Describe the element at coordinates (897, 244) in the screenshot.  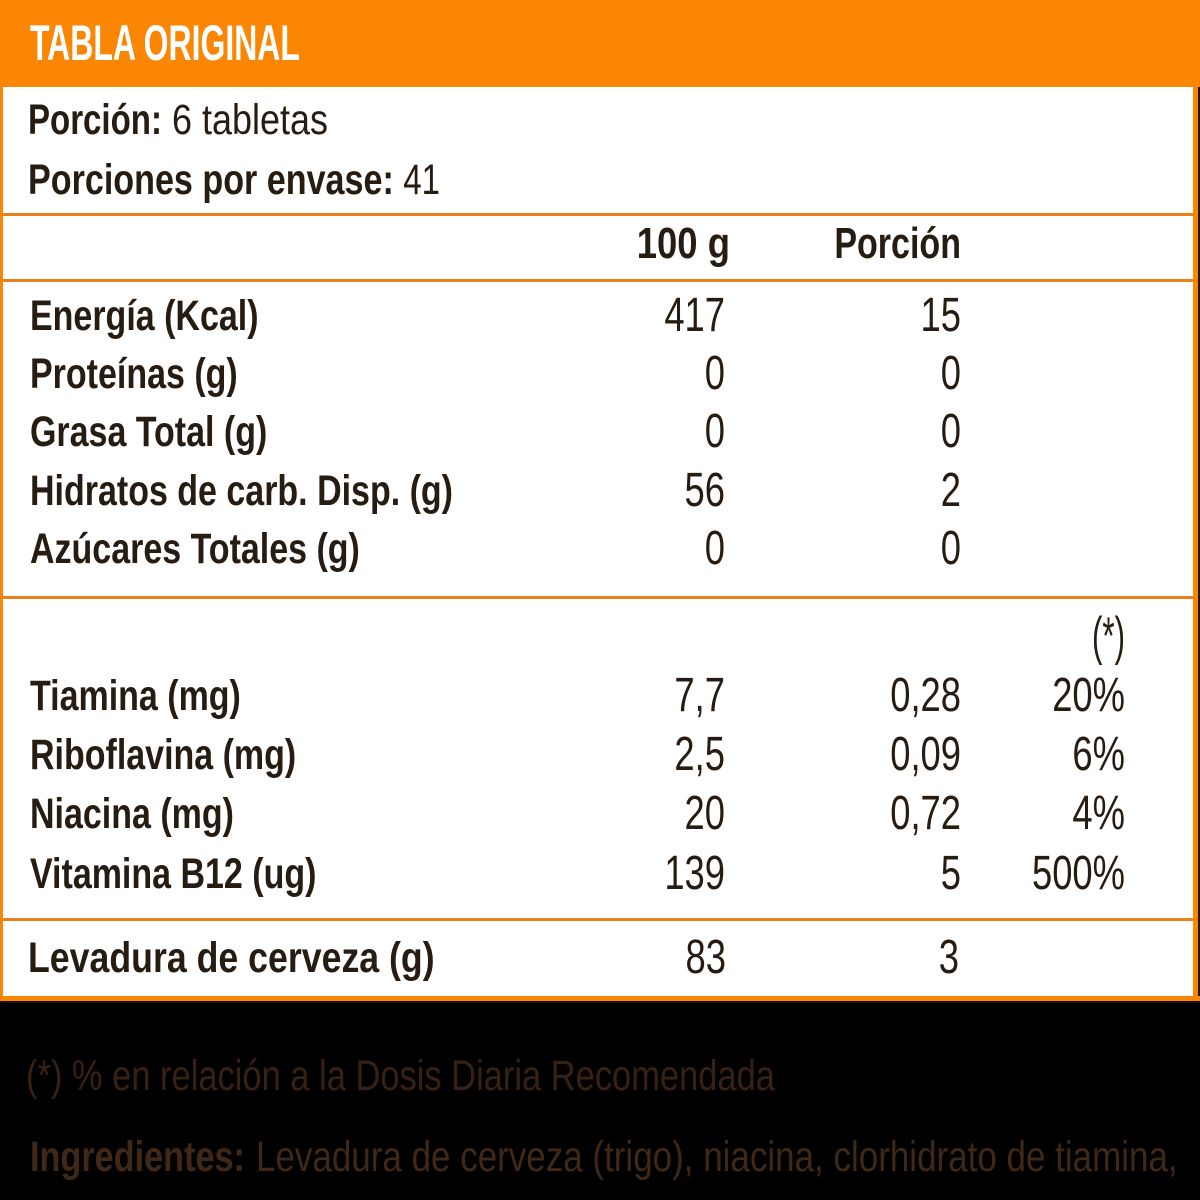
I see `svg-text: Porción` at that location.